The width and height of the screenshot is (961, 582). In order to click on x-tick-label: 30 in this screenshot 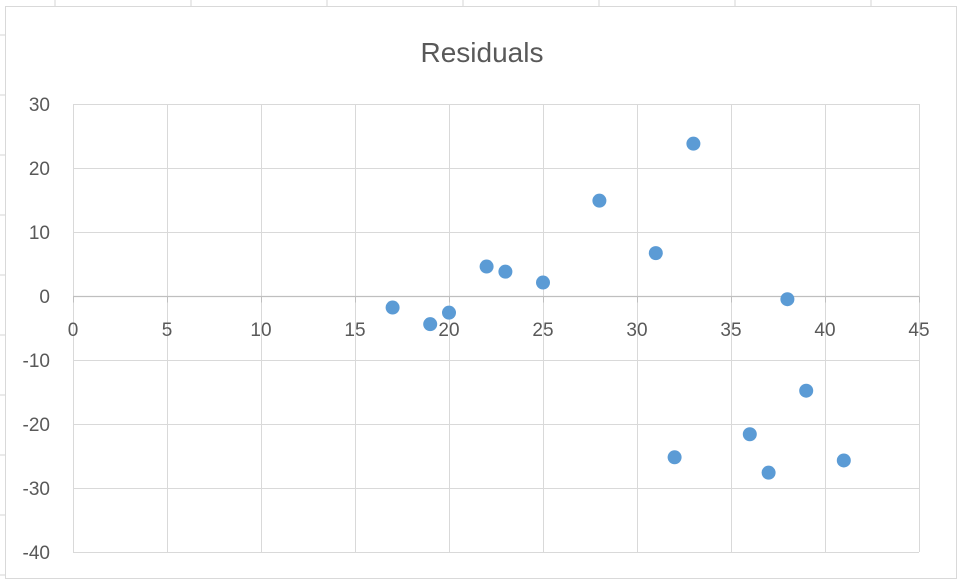, I will do `click(636, 330)`.